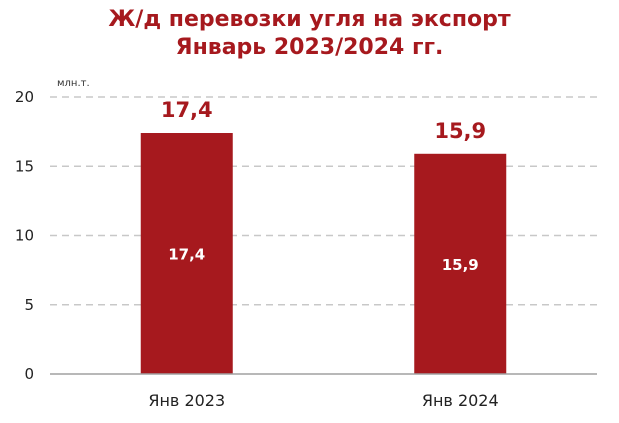 The height and width of the screenshot is (423, 619). I want to click on bar-inner-label: 15,9, so click(460, 265).